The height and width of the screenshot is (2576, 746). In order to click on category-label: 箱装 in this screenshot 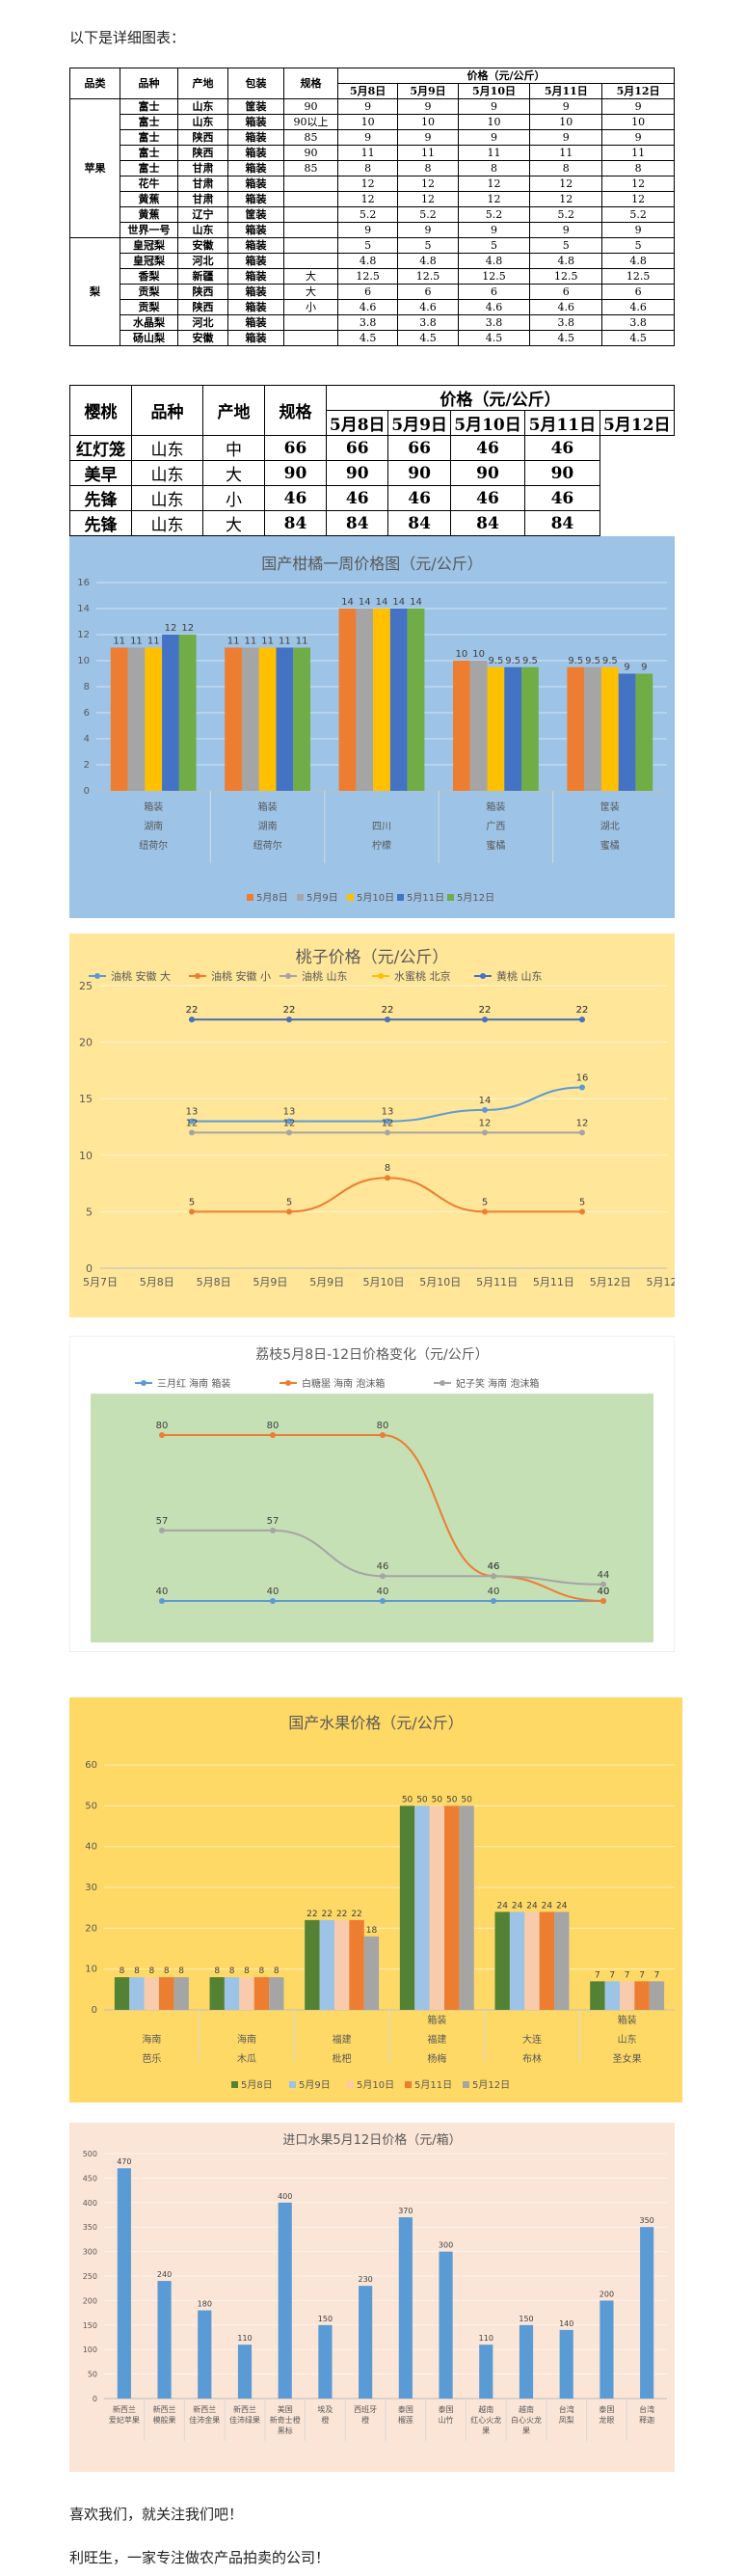, I will do `click(437, 2020)`.